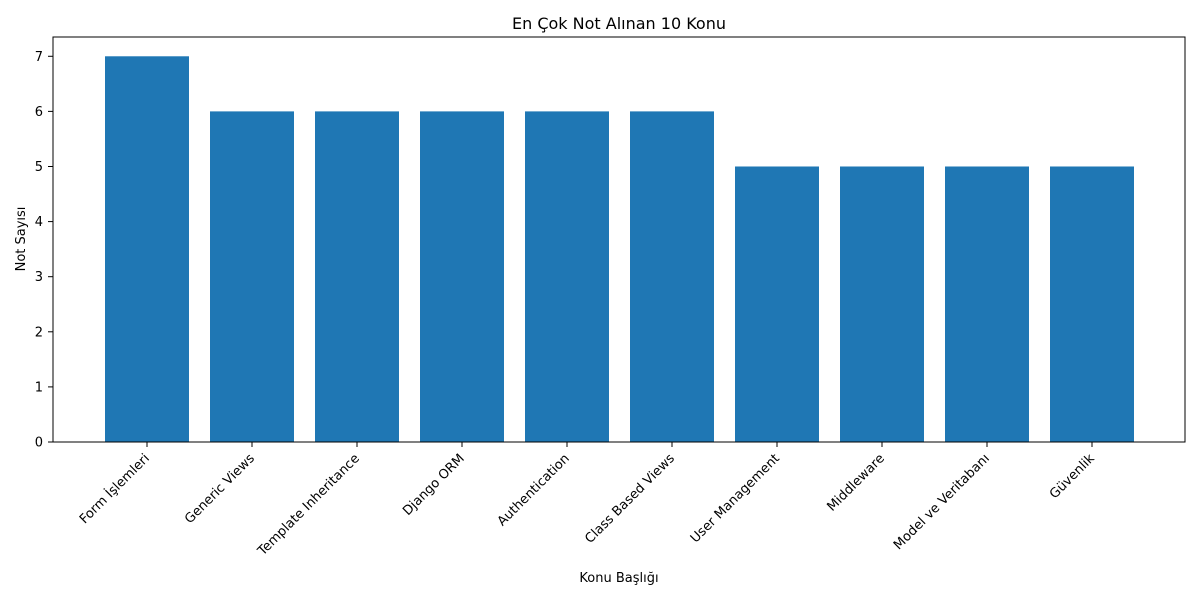  What do you see at coordinates (735, 498) in the screenshot?
I see `x-tick-label: User Management` at bounding box center [735, 498].